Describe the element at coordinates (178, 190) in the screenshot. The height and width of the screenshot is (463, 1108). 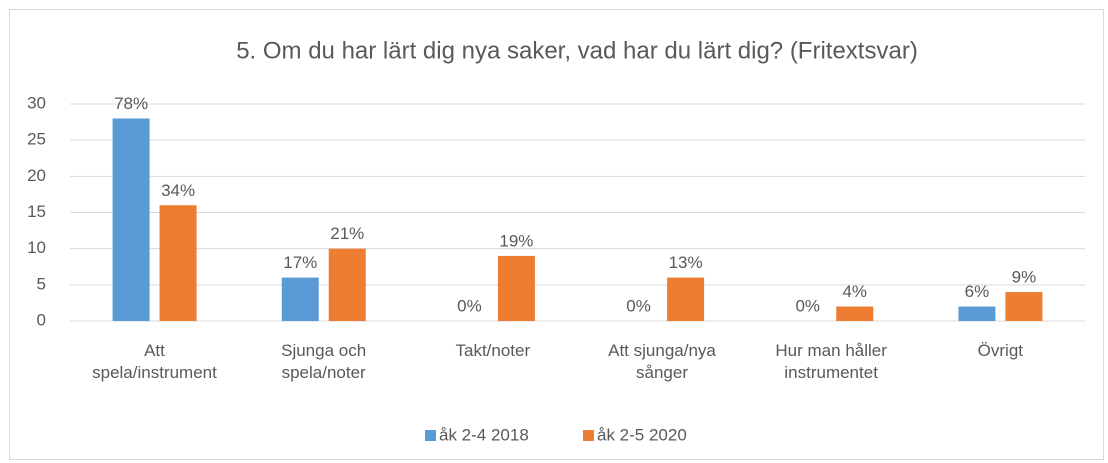
I see `data-label: 34%` at that location.